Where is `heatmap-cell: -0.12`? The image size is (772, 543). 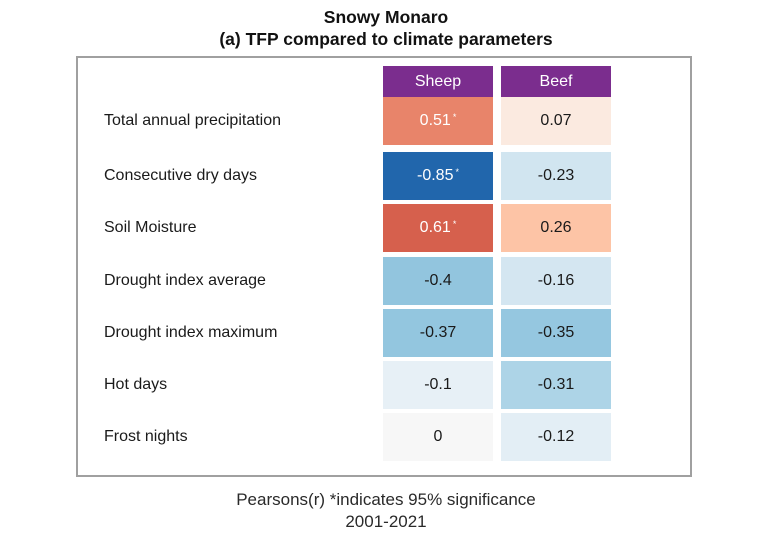 heatmap-cell: -0.12 is located at coordinates (556, 437).